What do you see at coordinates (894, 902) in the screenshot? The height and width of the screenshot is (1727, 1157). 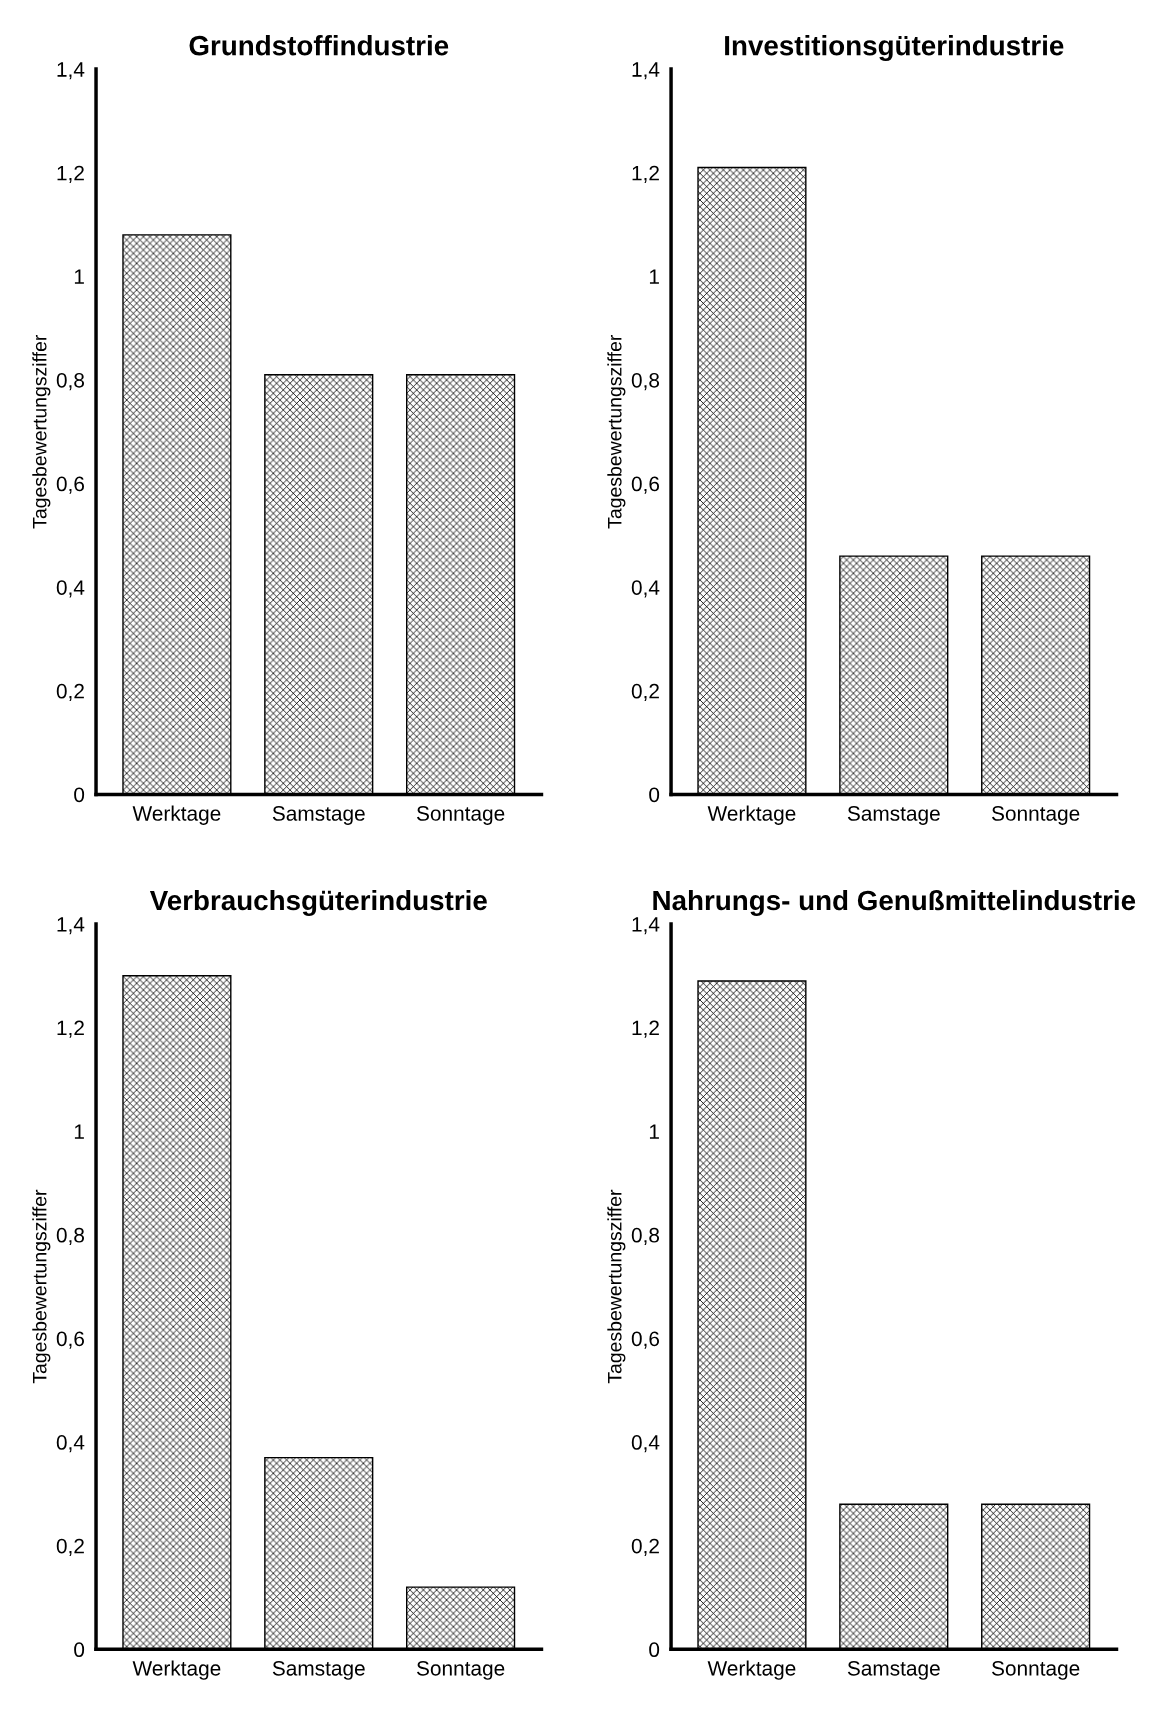 I see `chart-title: Nahrungs- und Genußmittelindustrie` at bounding box center [894, 902].